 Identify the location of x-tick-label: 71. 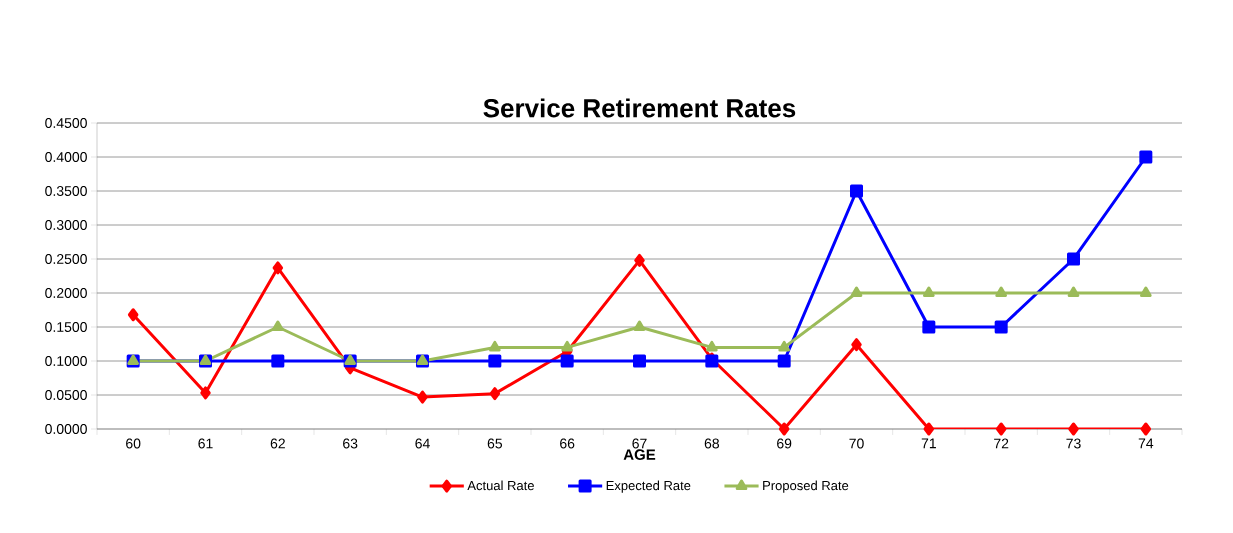
(928, 443).